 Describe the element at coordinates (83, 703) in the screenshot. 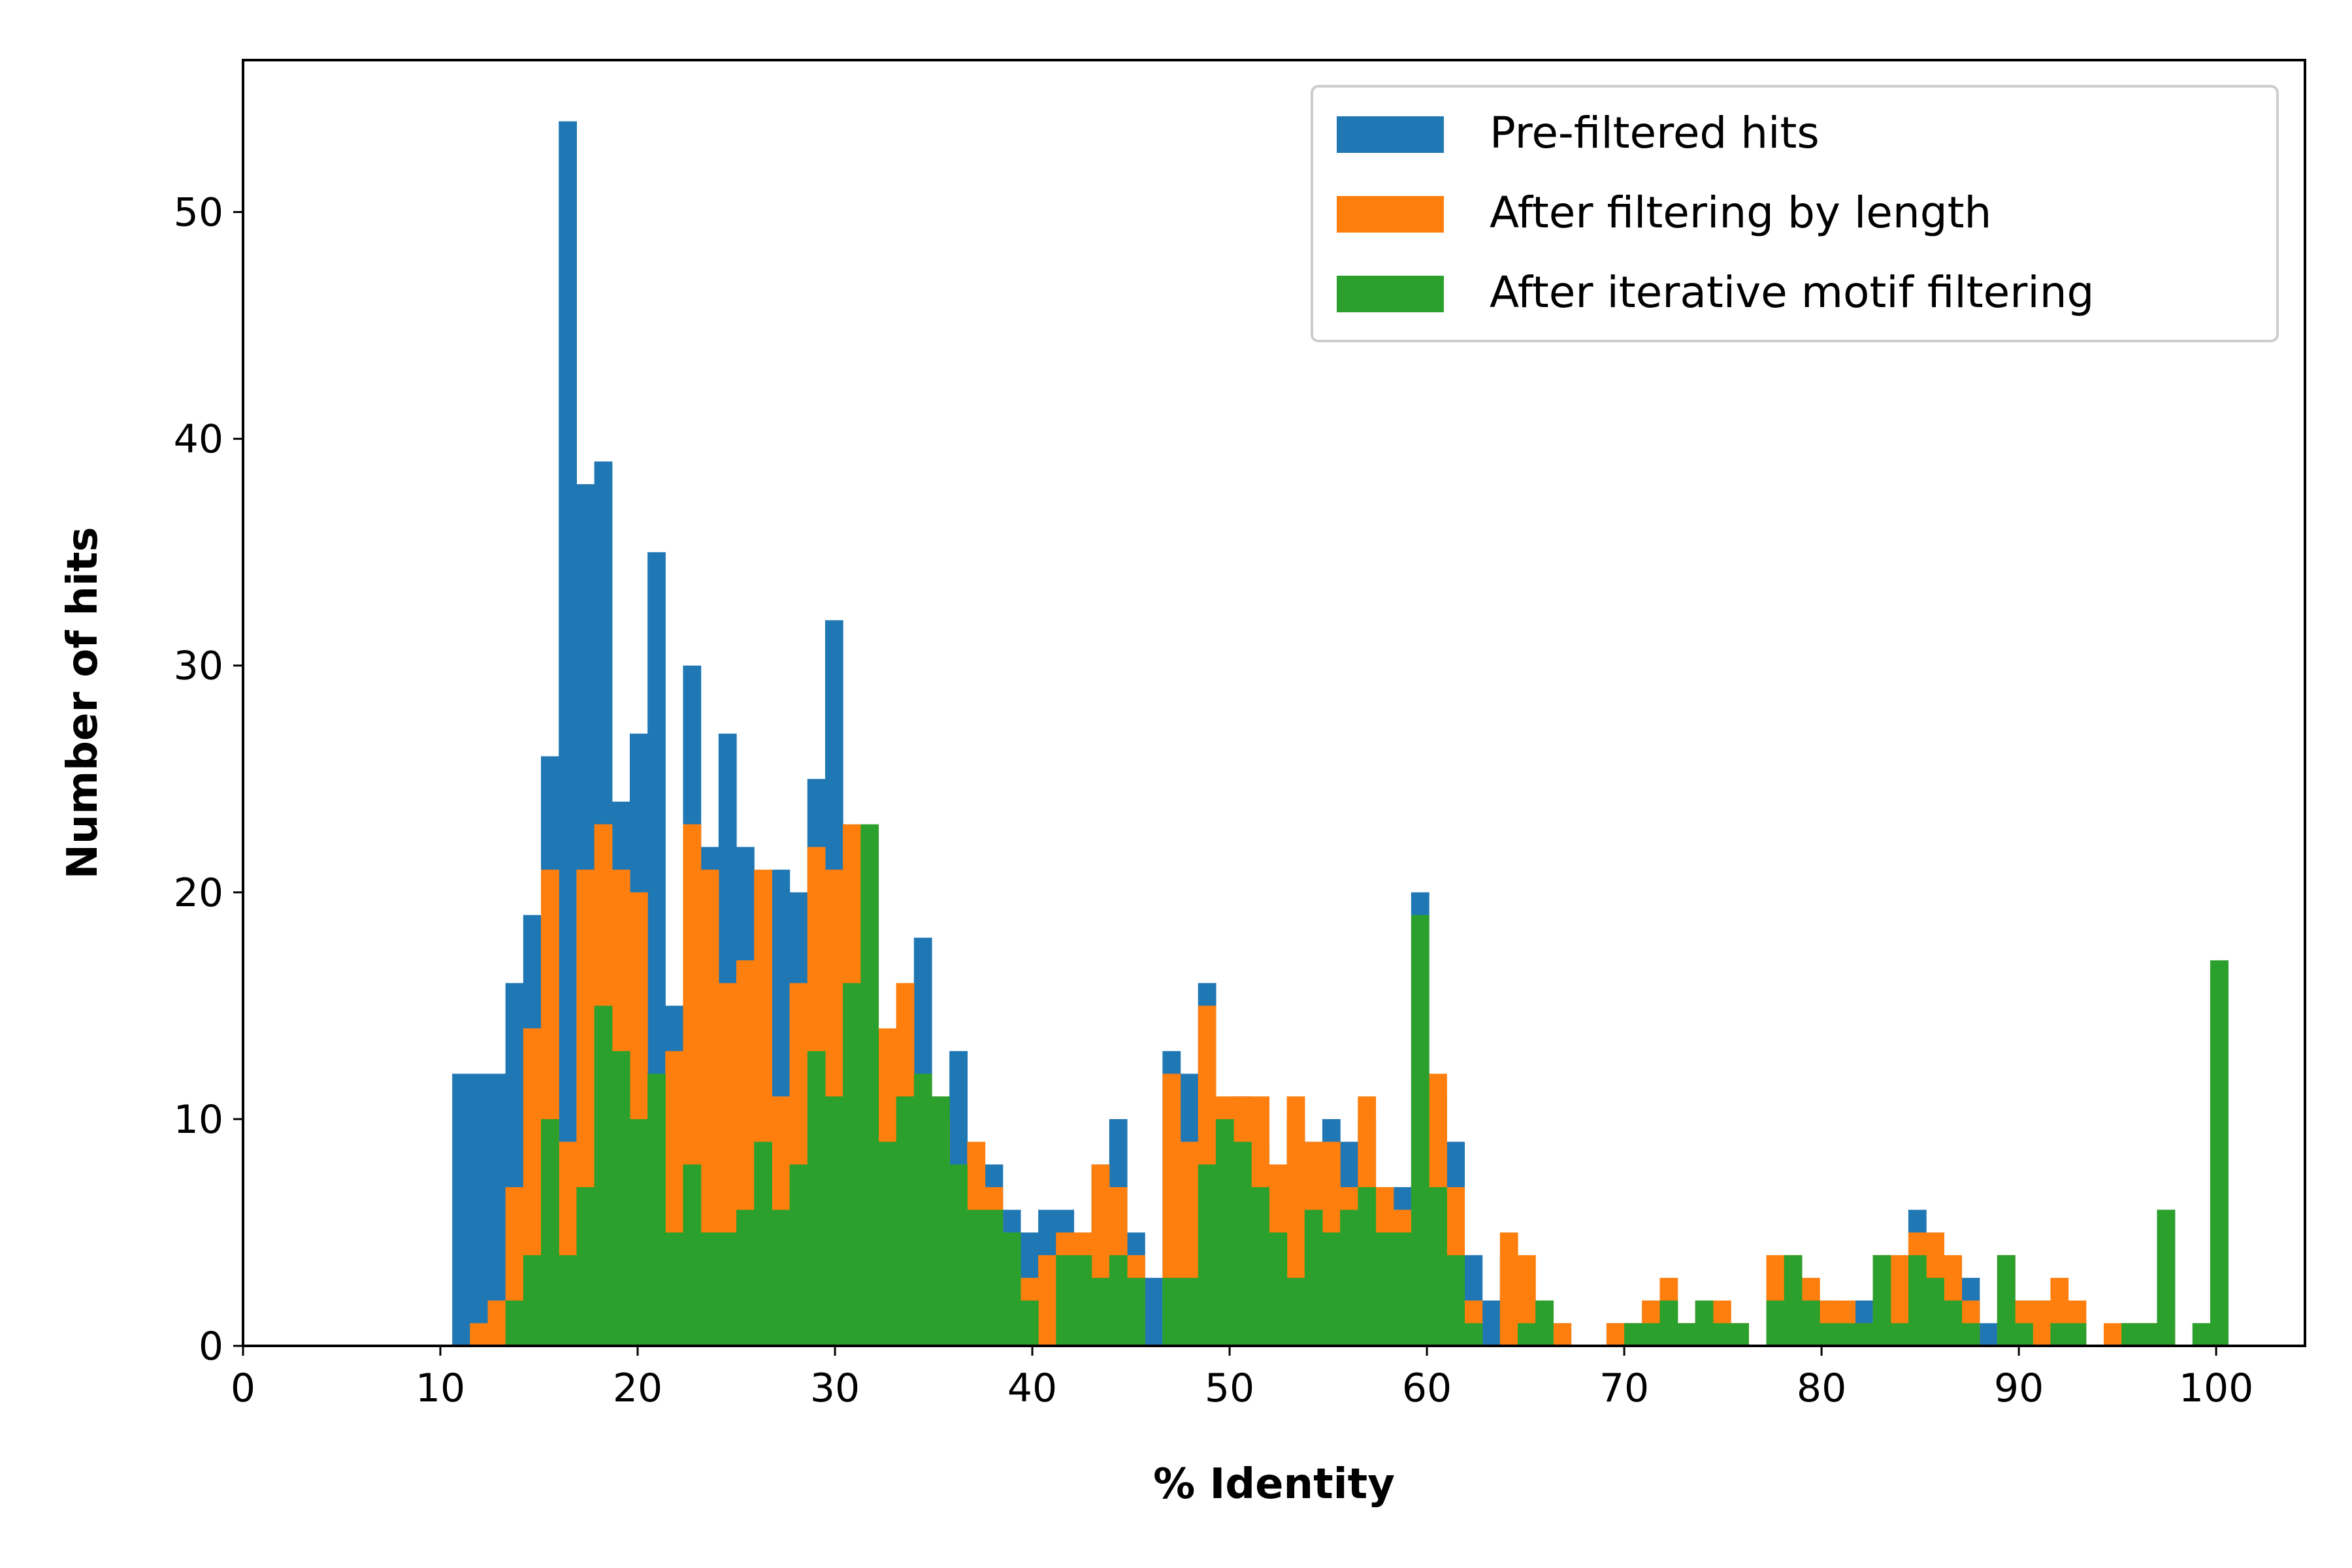

I see `y-axis-title: Number of hits` at that location.